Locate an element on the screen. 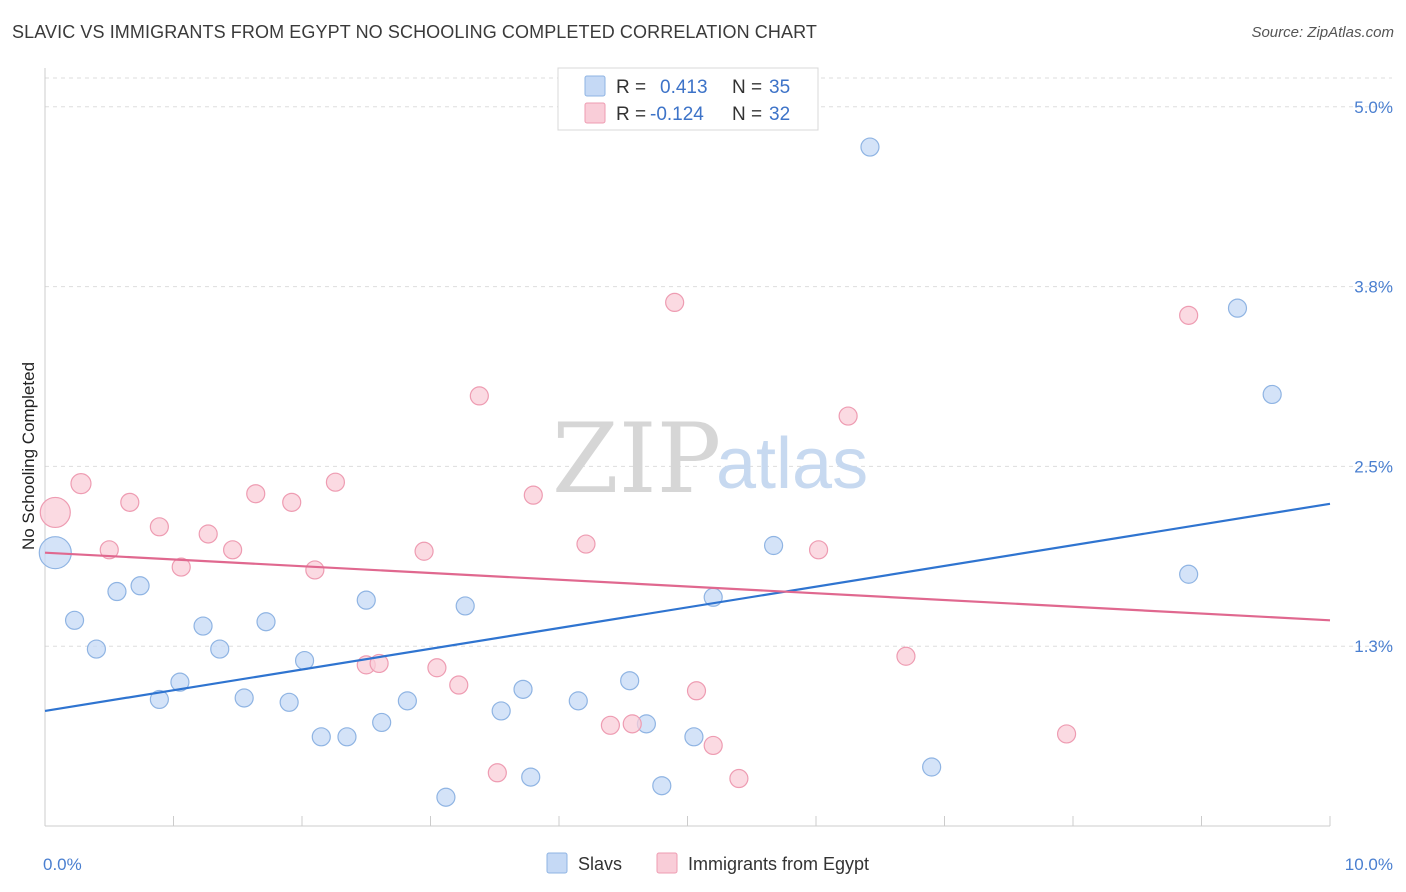 The image size is (1406, 892). source-credit: Source: ZipAtlas.com is located at coordinates (1322, 32).